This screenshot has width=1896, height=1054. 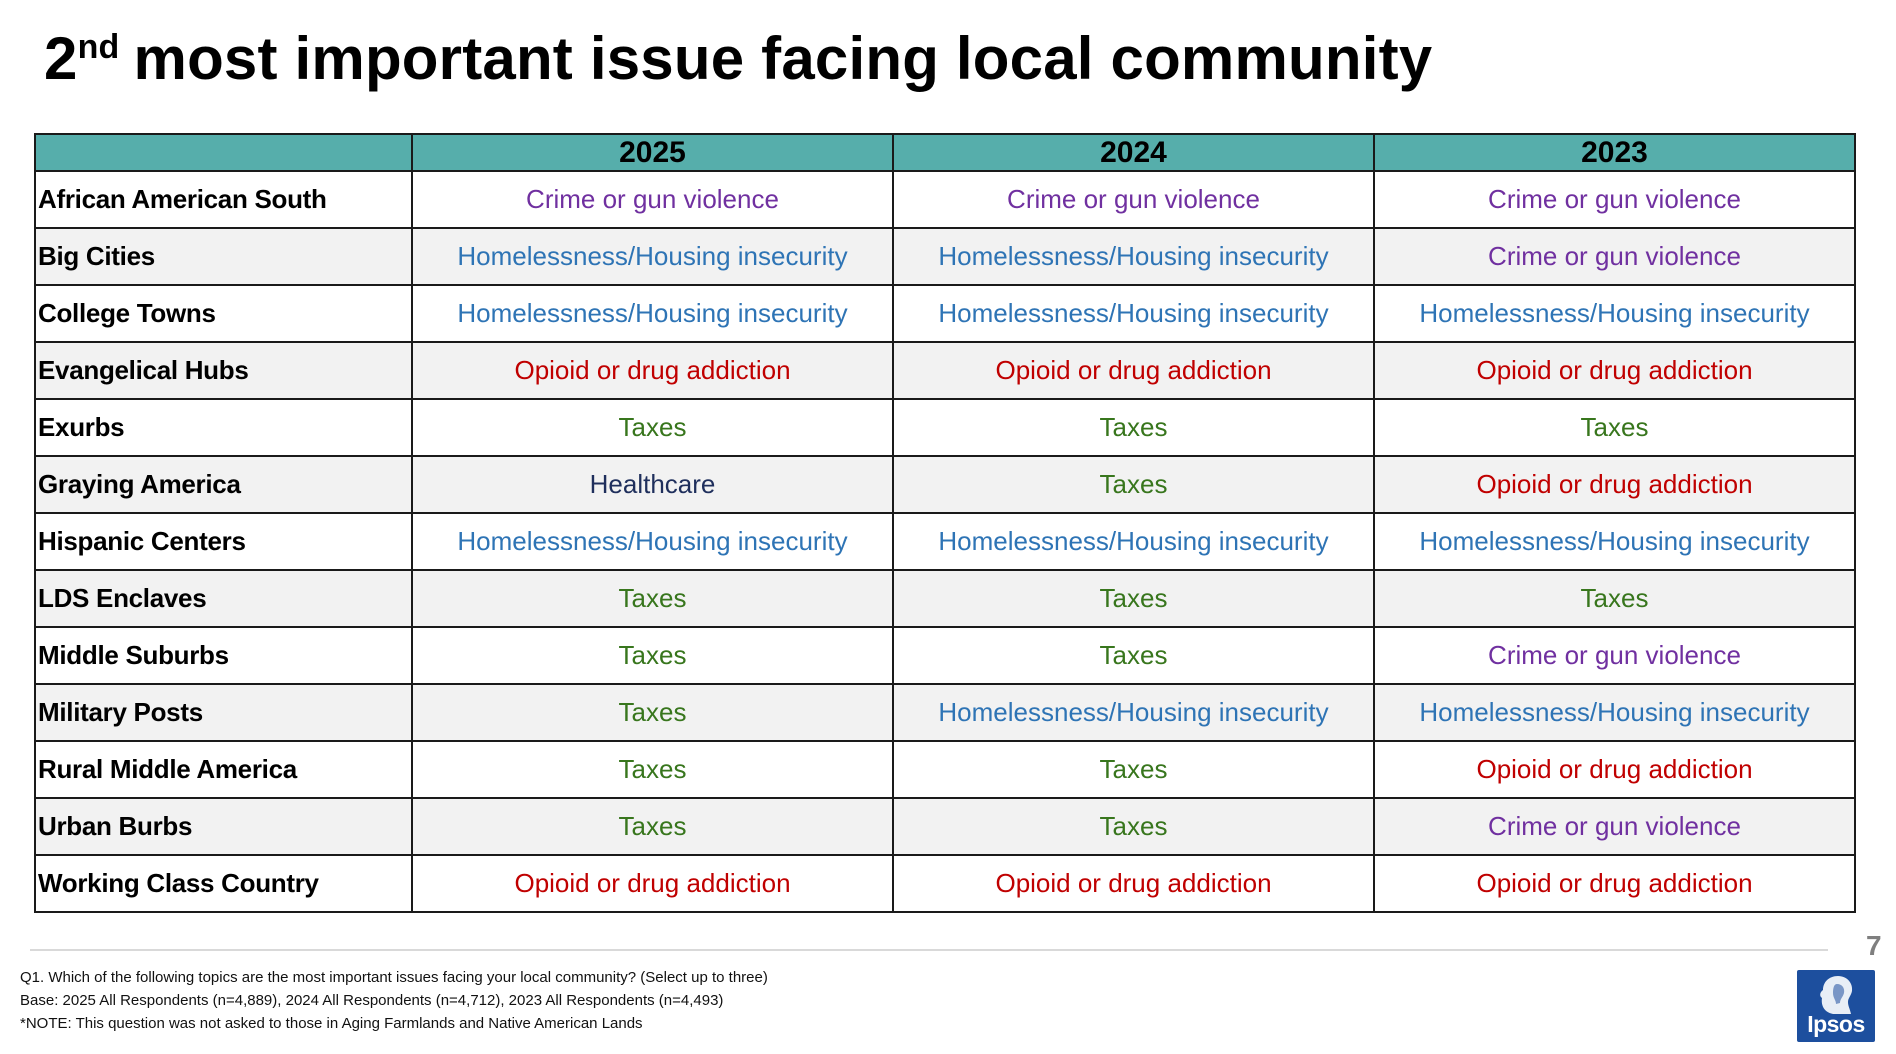 I want to click on page-number: 7, so click(x=1874, y=945).